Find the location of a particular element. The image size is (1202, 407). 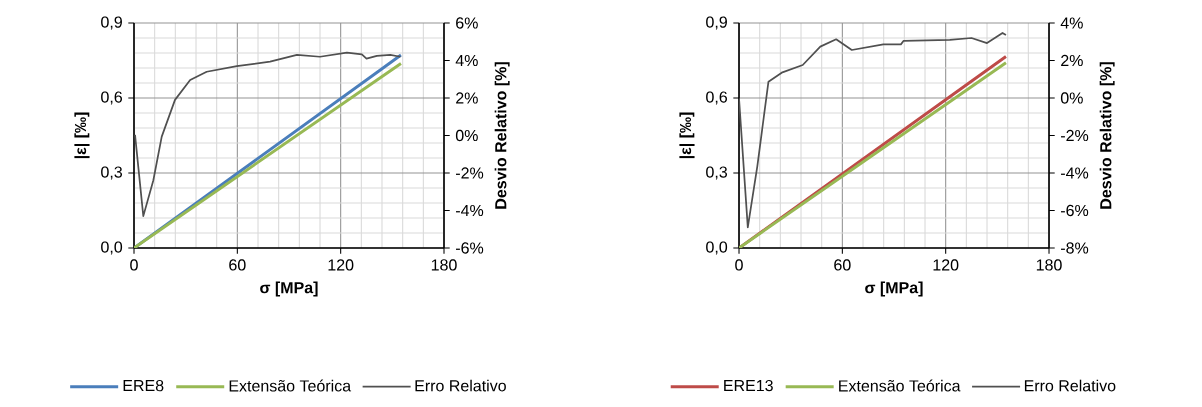

legend-label: ERE8 is located at coordinates (143, 385).